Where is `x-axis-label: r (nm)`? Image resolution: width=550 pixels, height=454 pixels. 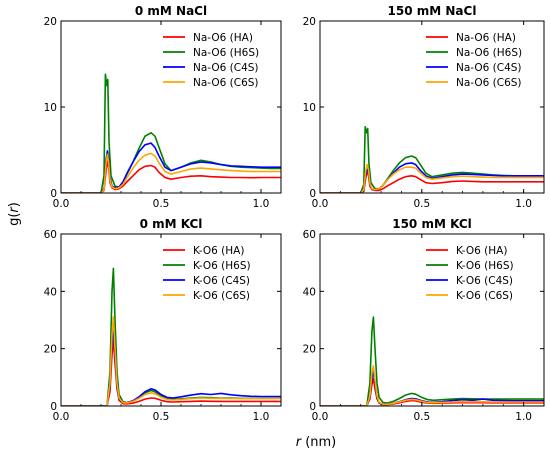 x-axis-label: r (nm) is located at coordinates (316, 442).